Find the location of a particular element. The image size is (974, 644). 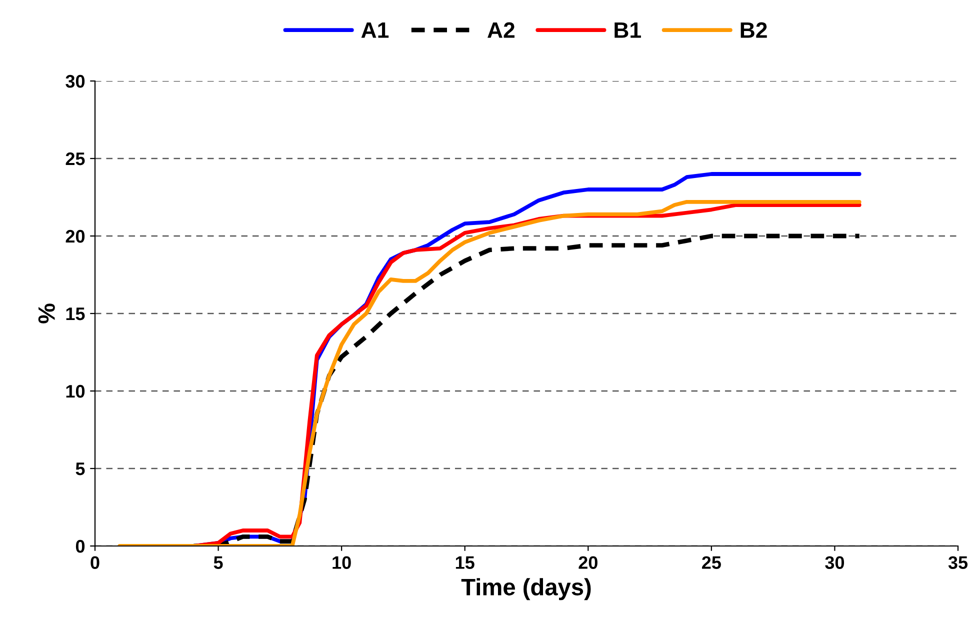

x-axis-title: Time (days) is located at coordinates (526, 589).